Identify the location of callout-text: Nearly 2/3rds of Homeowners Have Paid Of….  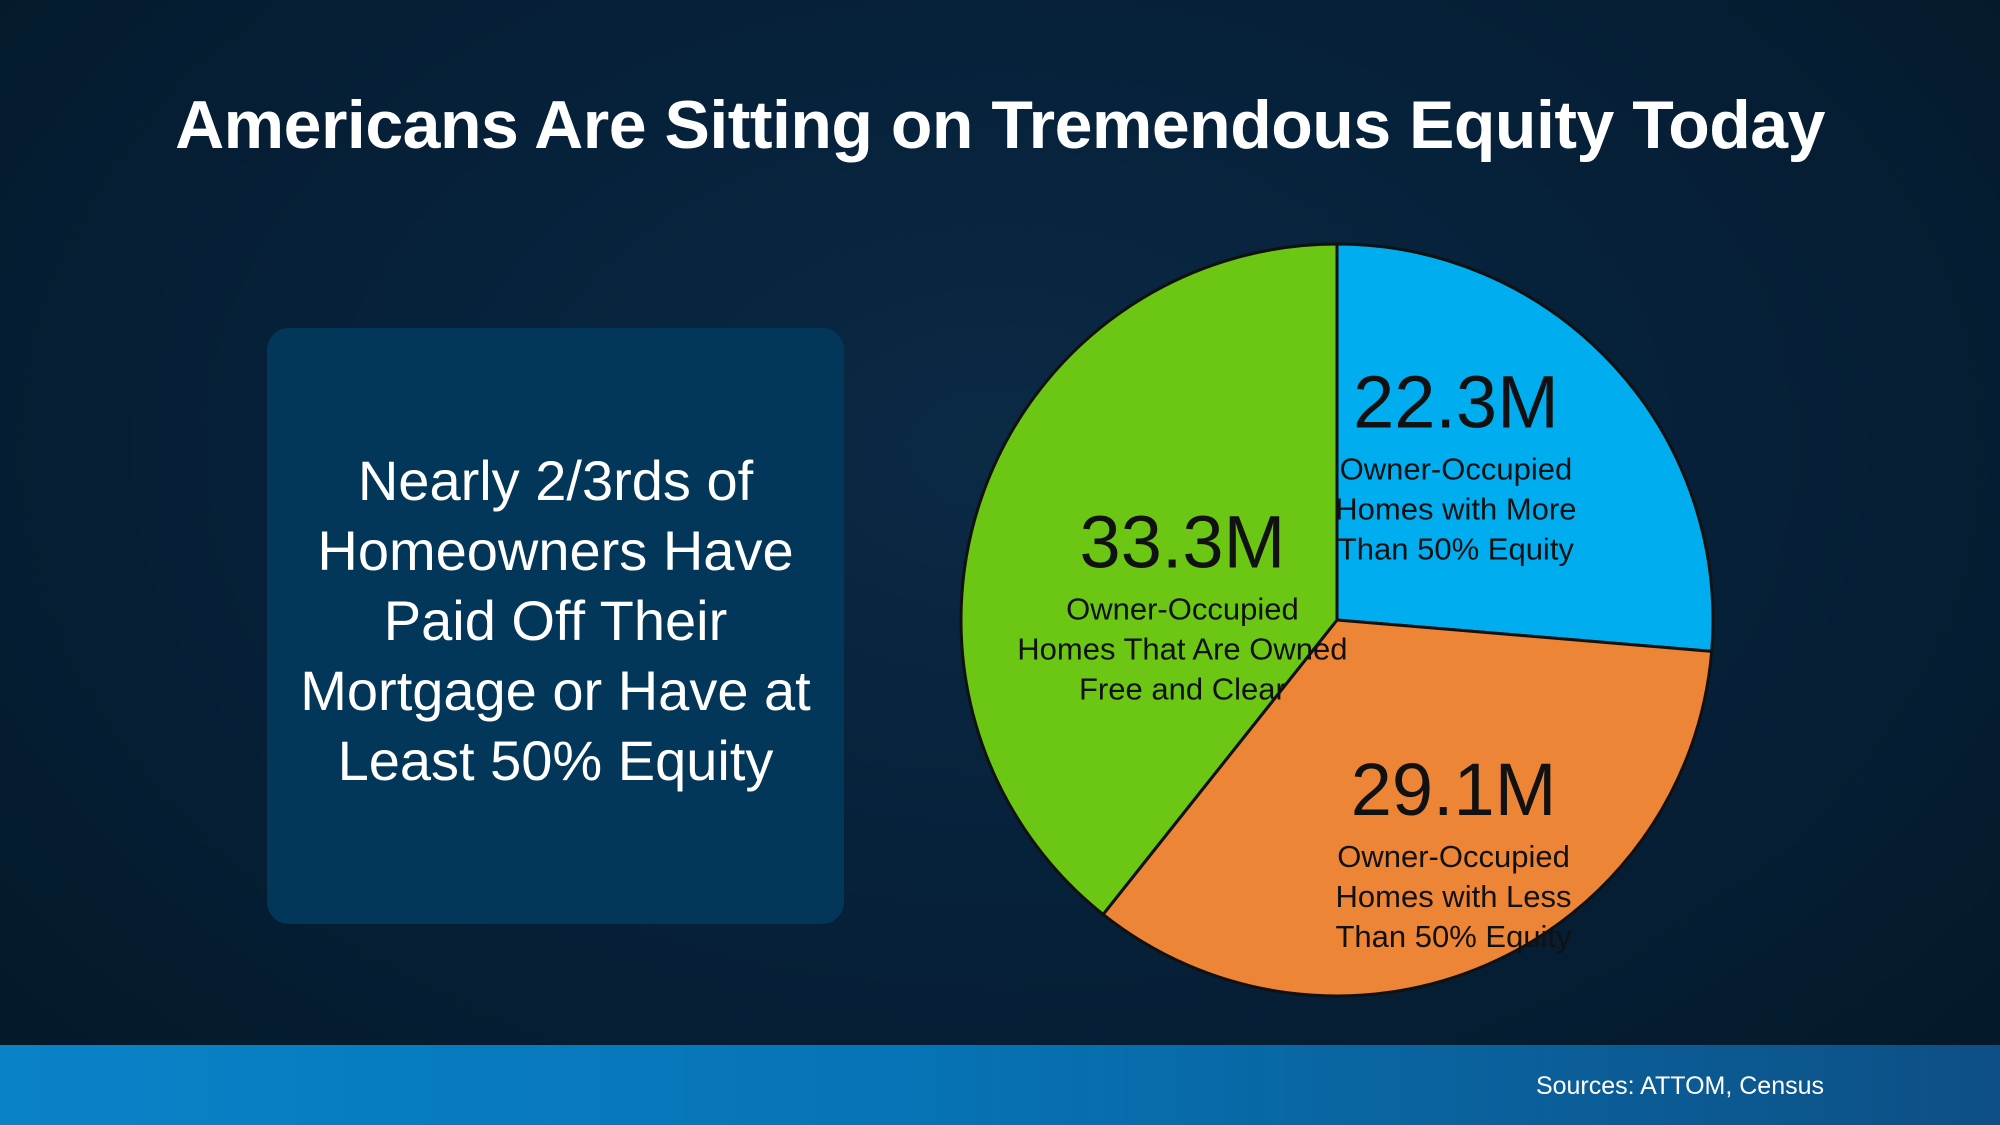
(555, 620).